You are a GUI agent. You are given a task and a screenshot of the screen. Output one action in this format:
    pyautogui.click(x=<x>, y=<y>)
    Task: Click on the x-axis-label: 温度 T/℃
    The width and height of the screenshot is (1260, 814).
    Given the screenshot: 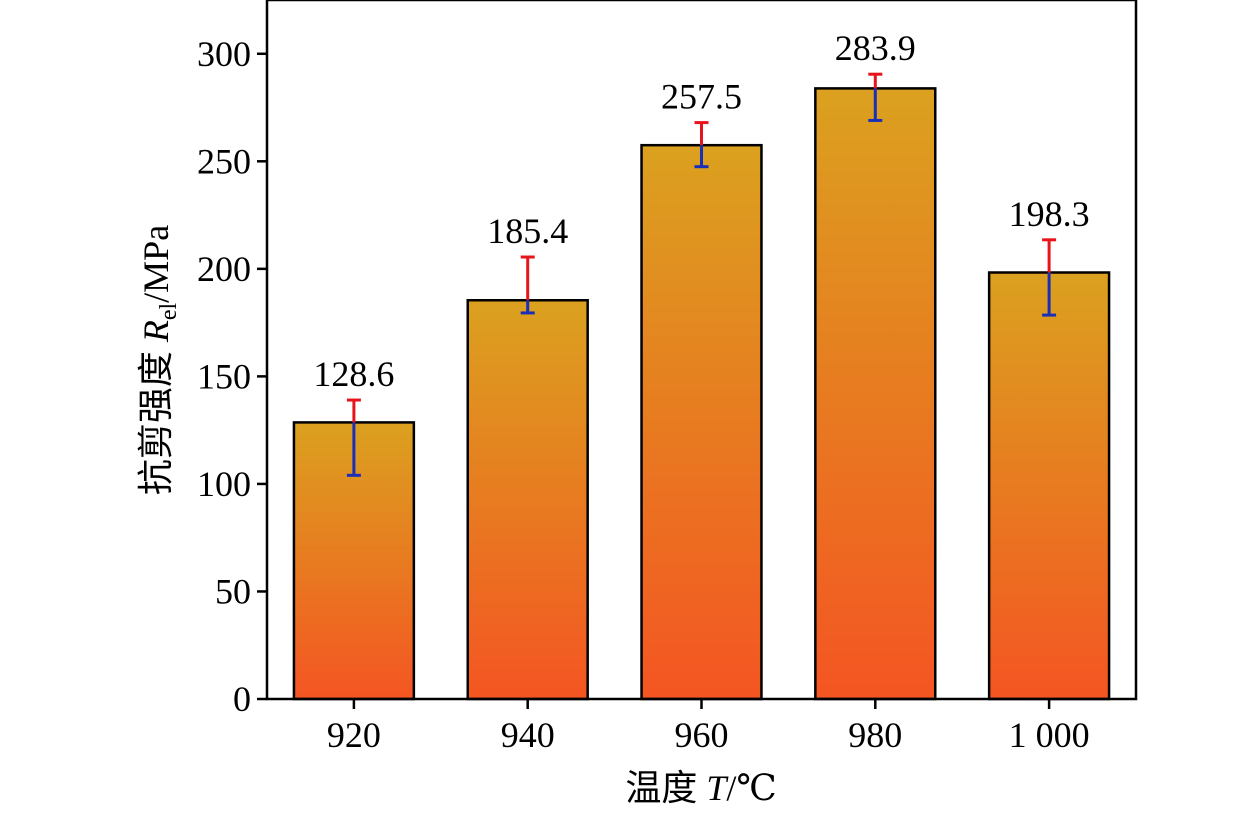 What is the action you would take?
    pyautogui.click(x=700, y=788)
    